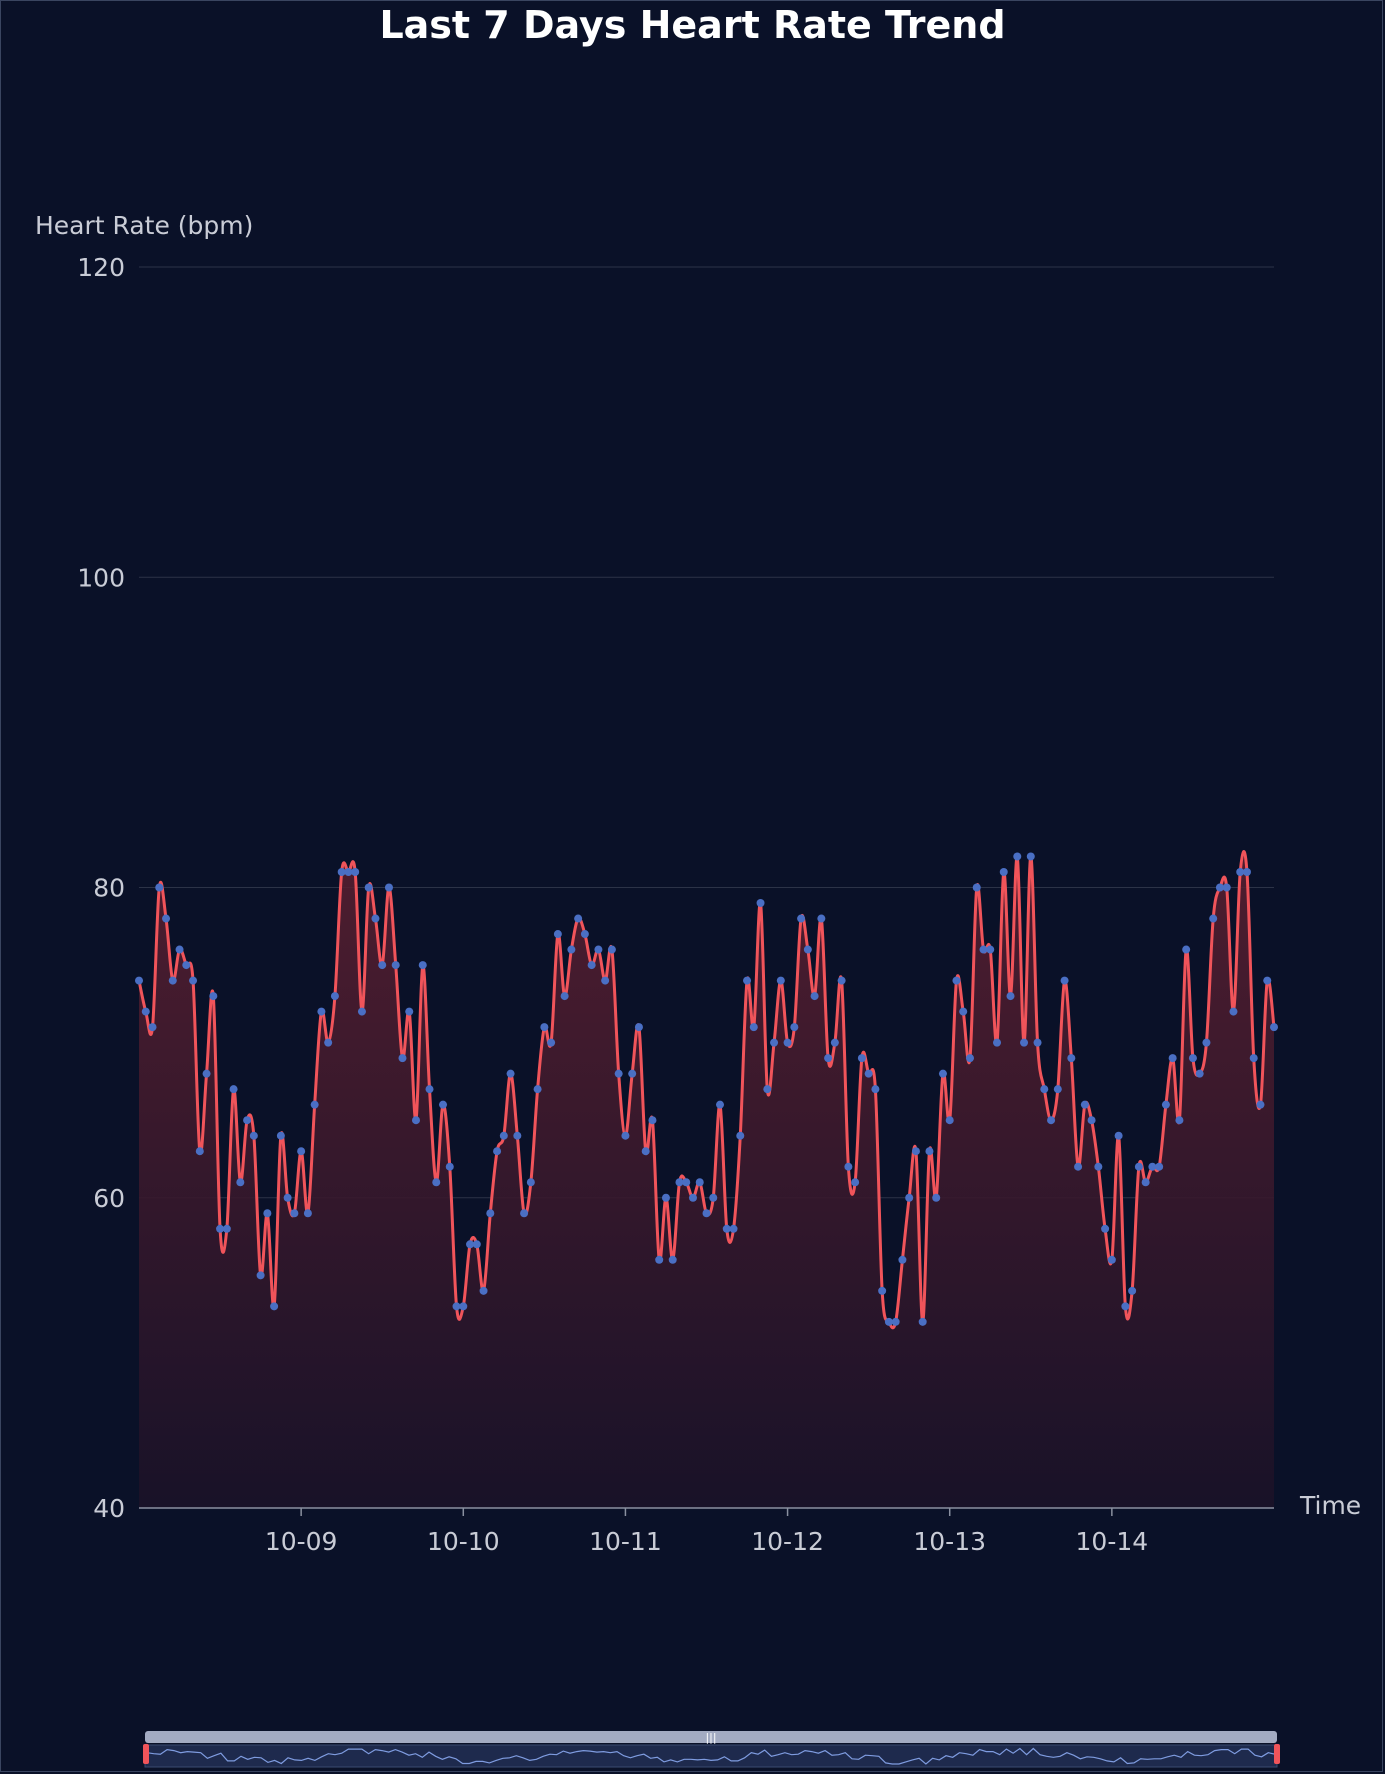 The width and height of the screenshot is (1385, 1774). I want to click on zoom-handle-right, so click(1277, 1754).